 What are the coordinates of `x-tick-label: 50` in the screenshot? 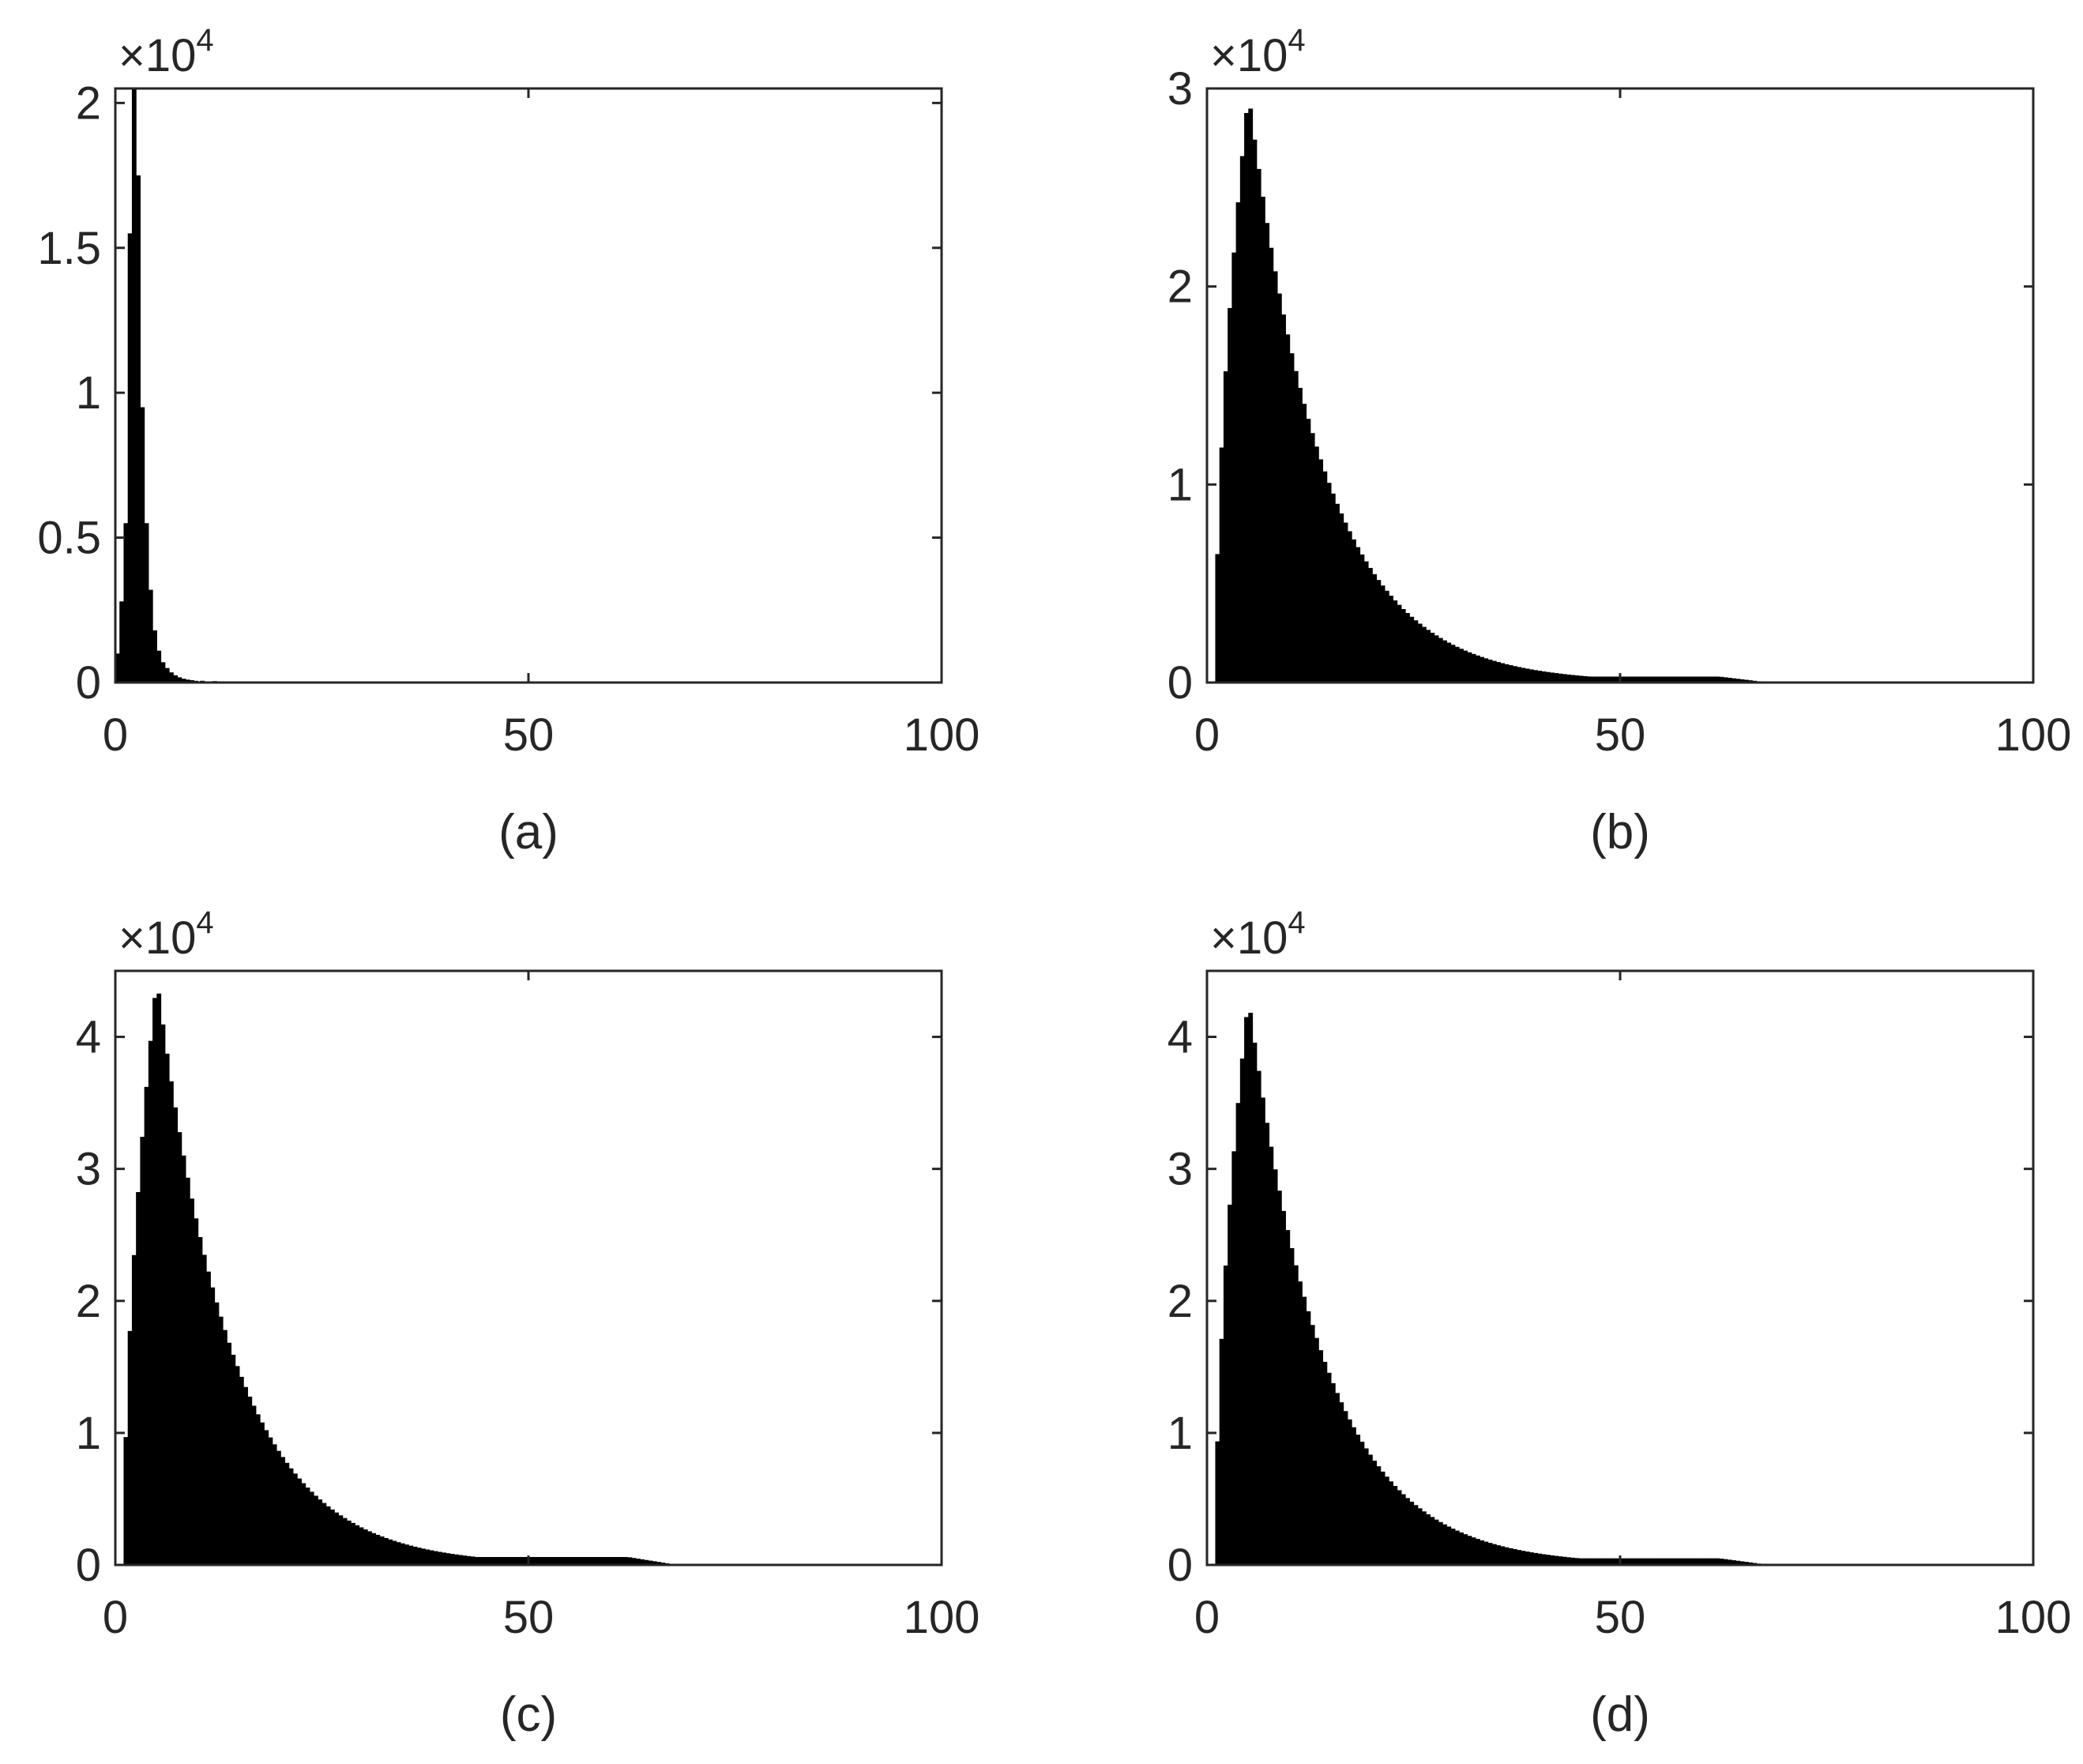 It's located at (1620, 735).